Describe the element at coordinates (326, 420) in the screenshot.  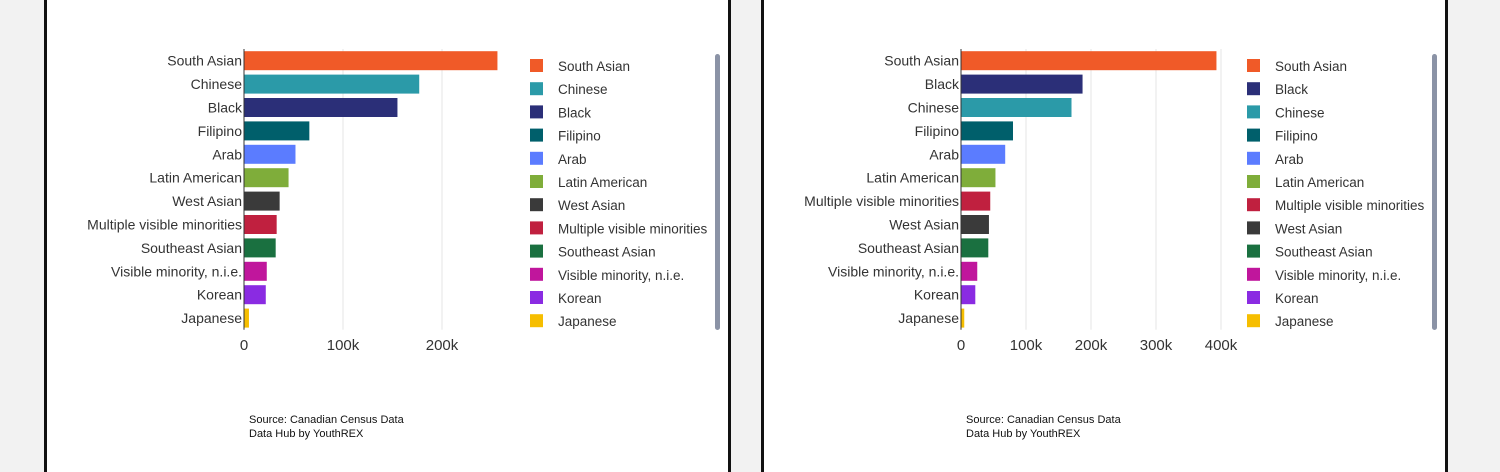
I see `source-line: Source: Canadian Census Data` at that location.